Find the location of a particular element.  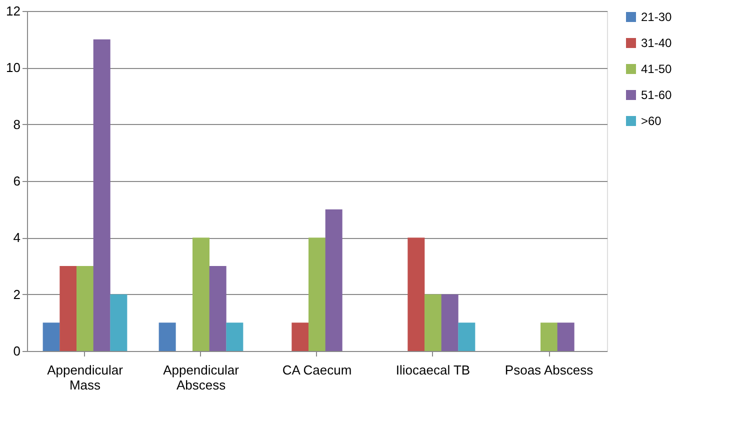

y-tick-label: 12 is located at coordinates (13, 11).